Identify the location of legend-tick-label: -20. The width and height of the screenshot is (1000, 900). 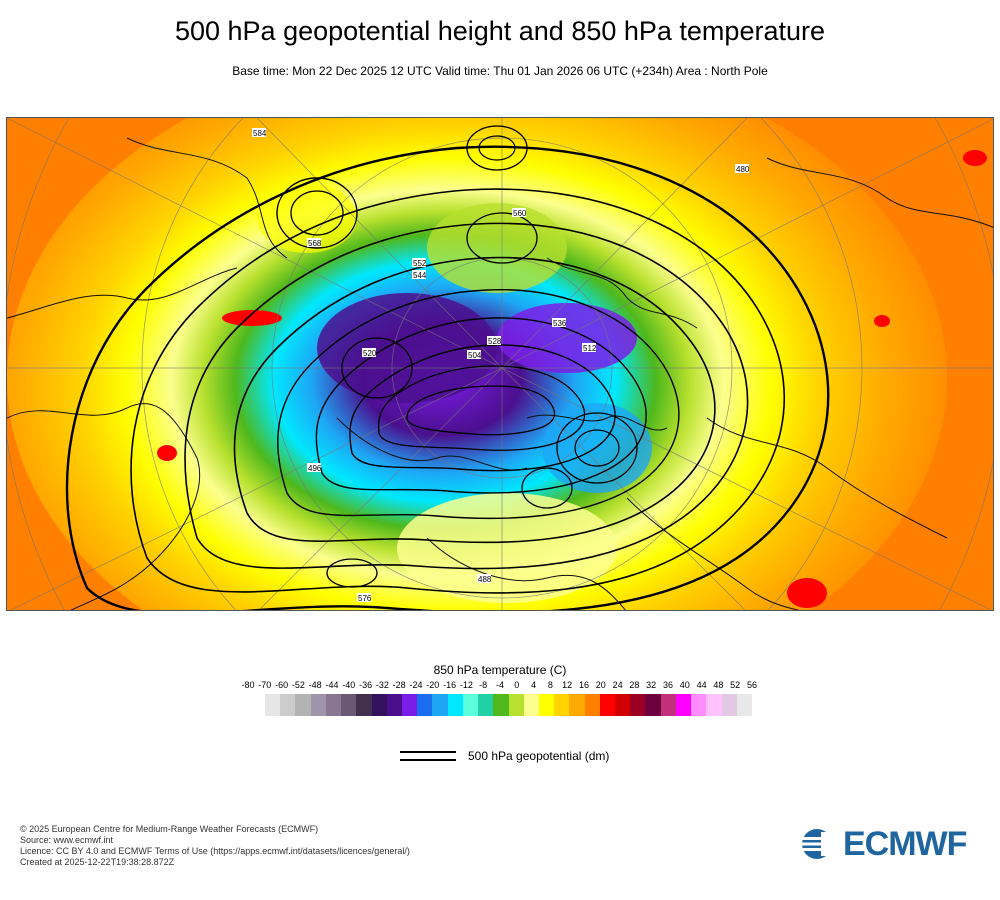
(433, 685).